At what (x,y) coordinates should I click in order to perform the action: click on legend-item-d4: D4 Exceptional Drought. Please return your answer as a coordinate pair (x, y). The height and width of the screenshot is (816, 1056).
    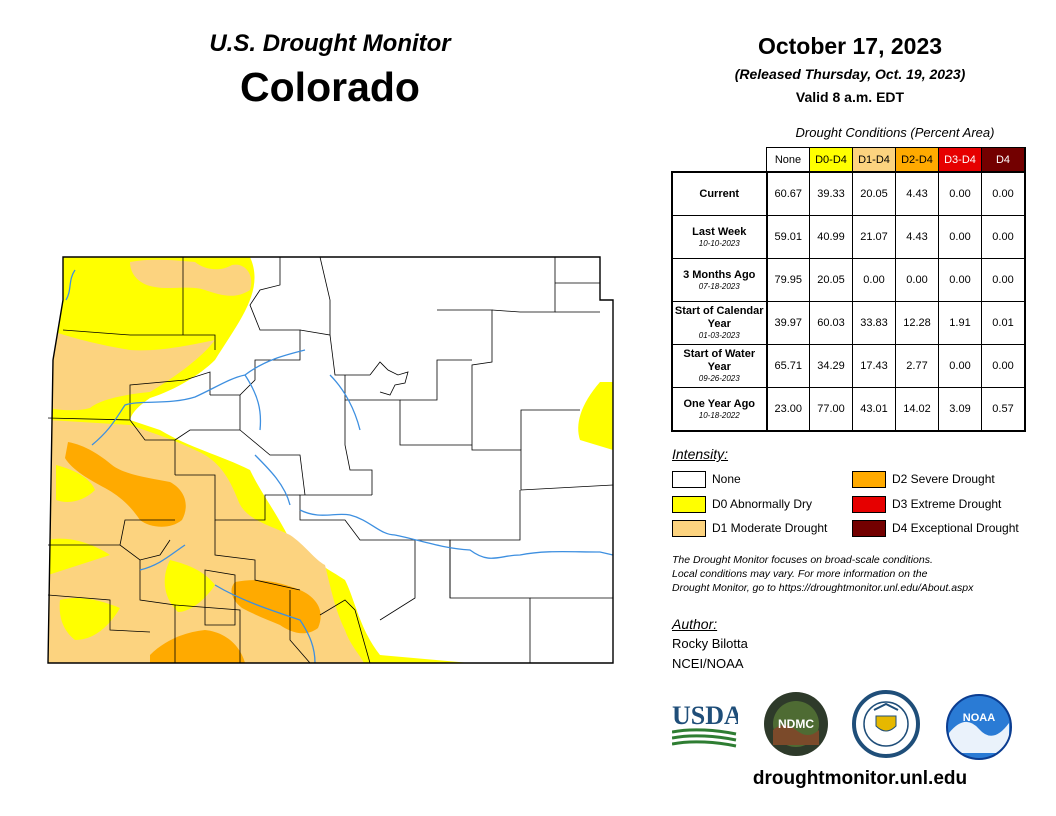
    Looking at the image, I should click on (935, 528).